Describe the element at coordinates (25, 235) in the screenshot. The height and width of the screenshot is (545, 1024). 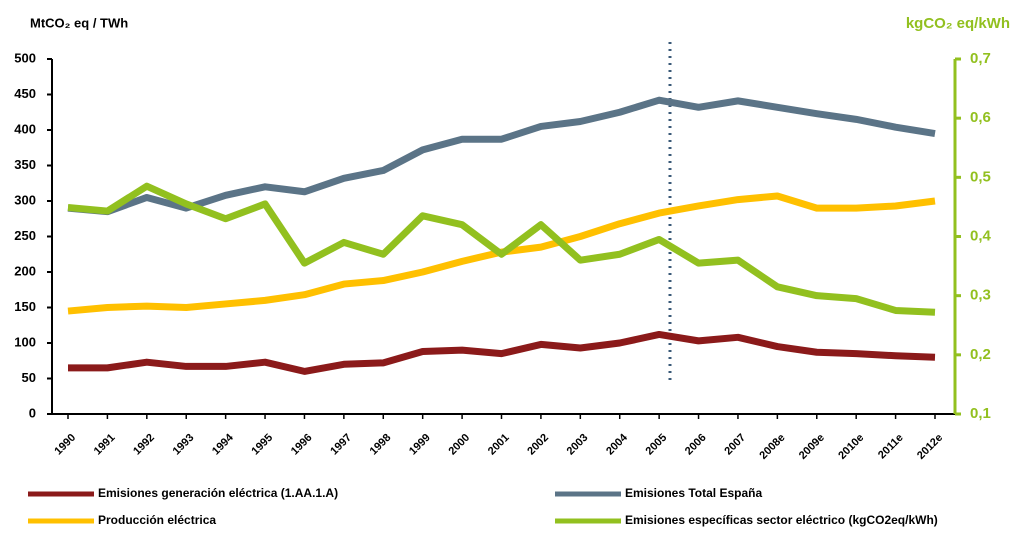
I see `y-tick-label: 250` at that location.